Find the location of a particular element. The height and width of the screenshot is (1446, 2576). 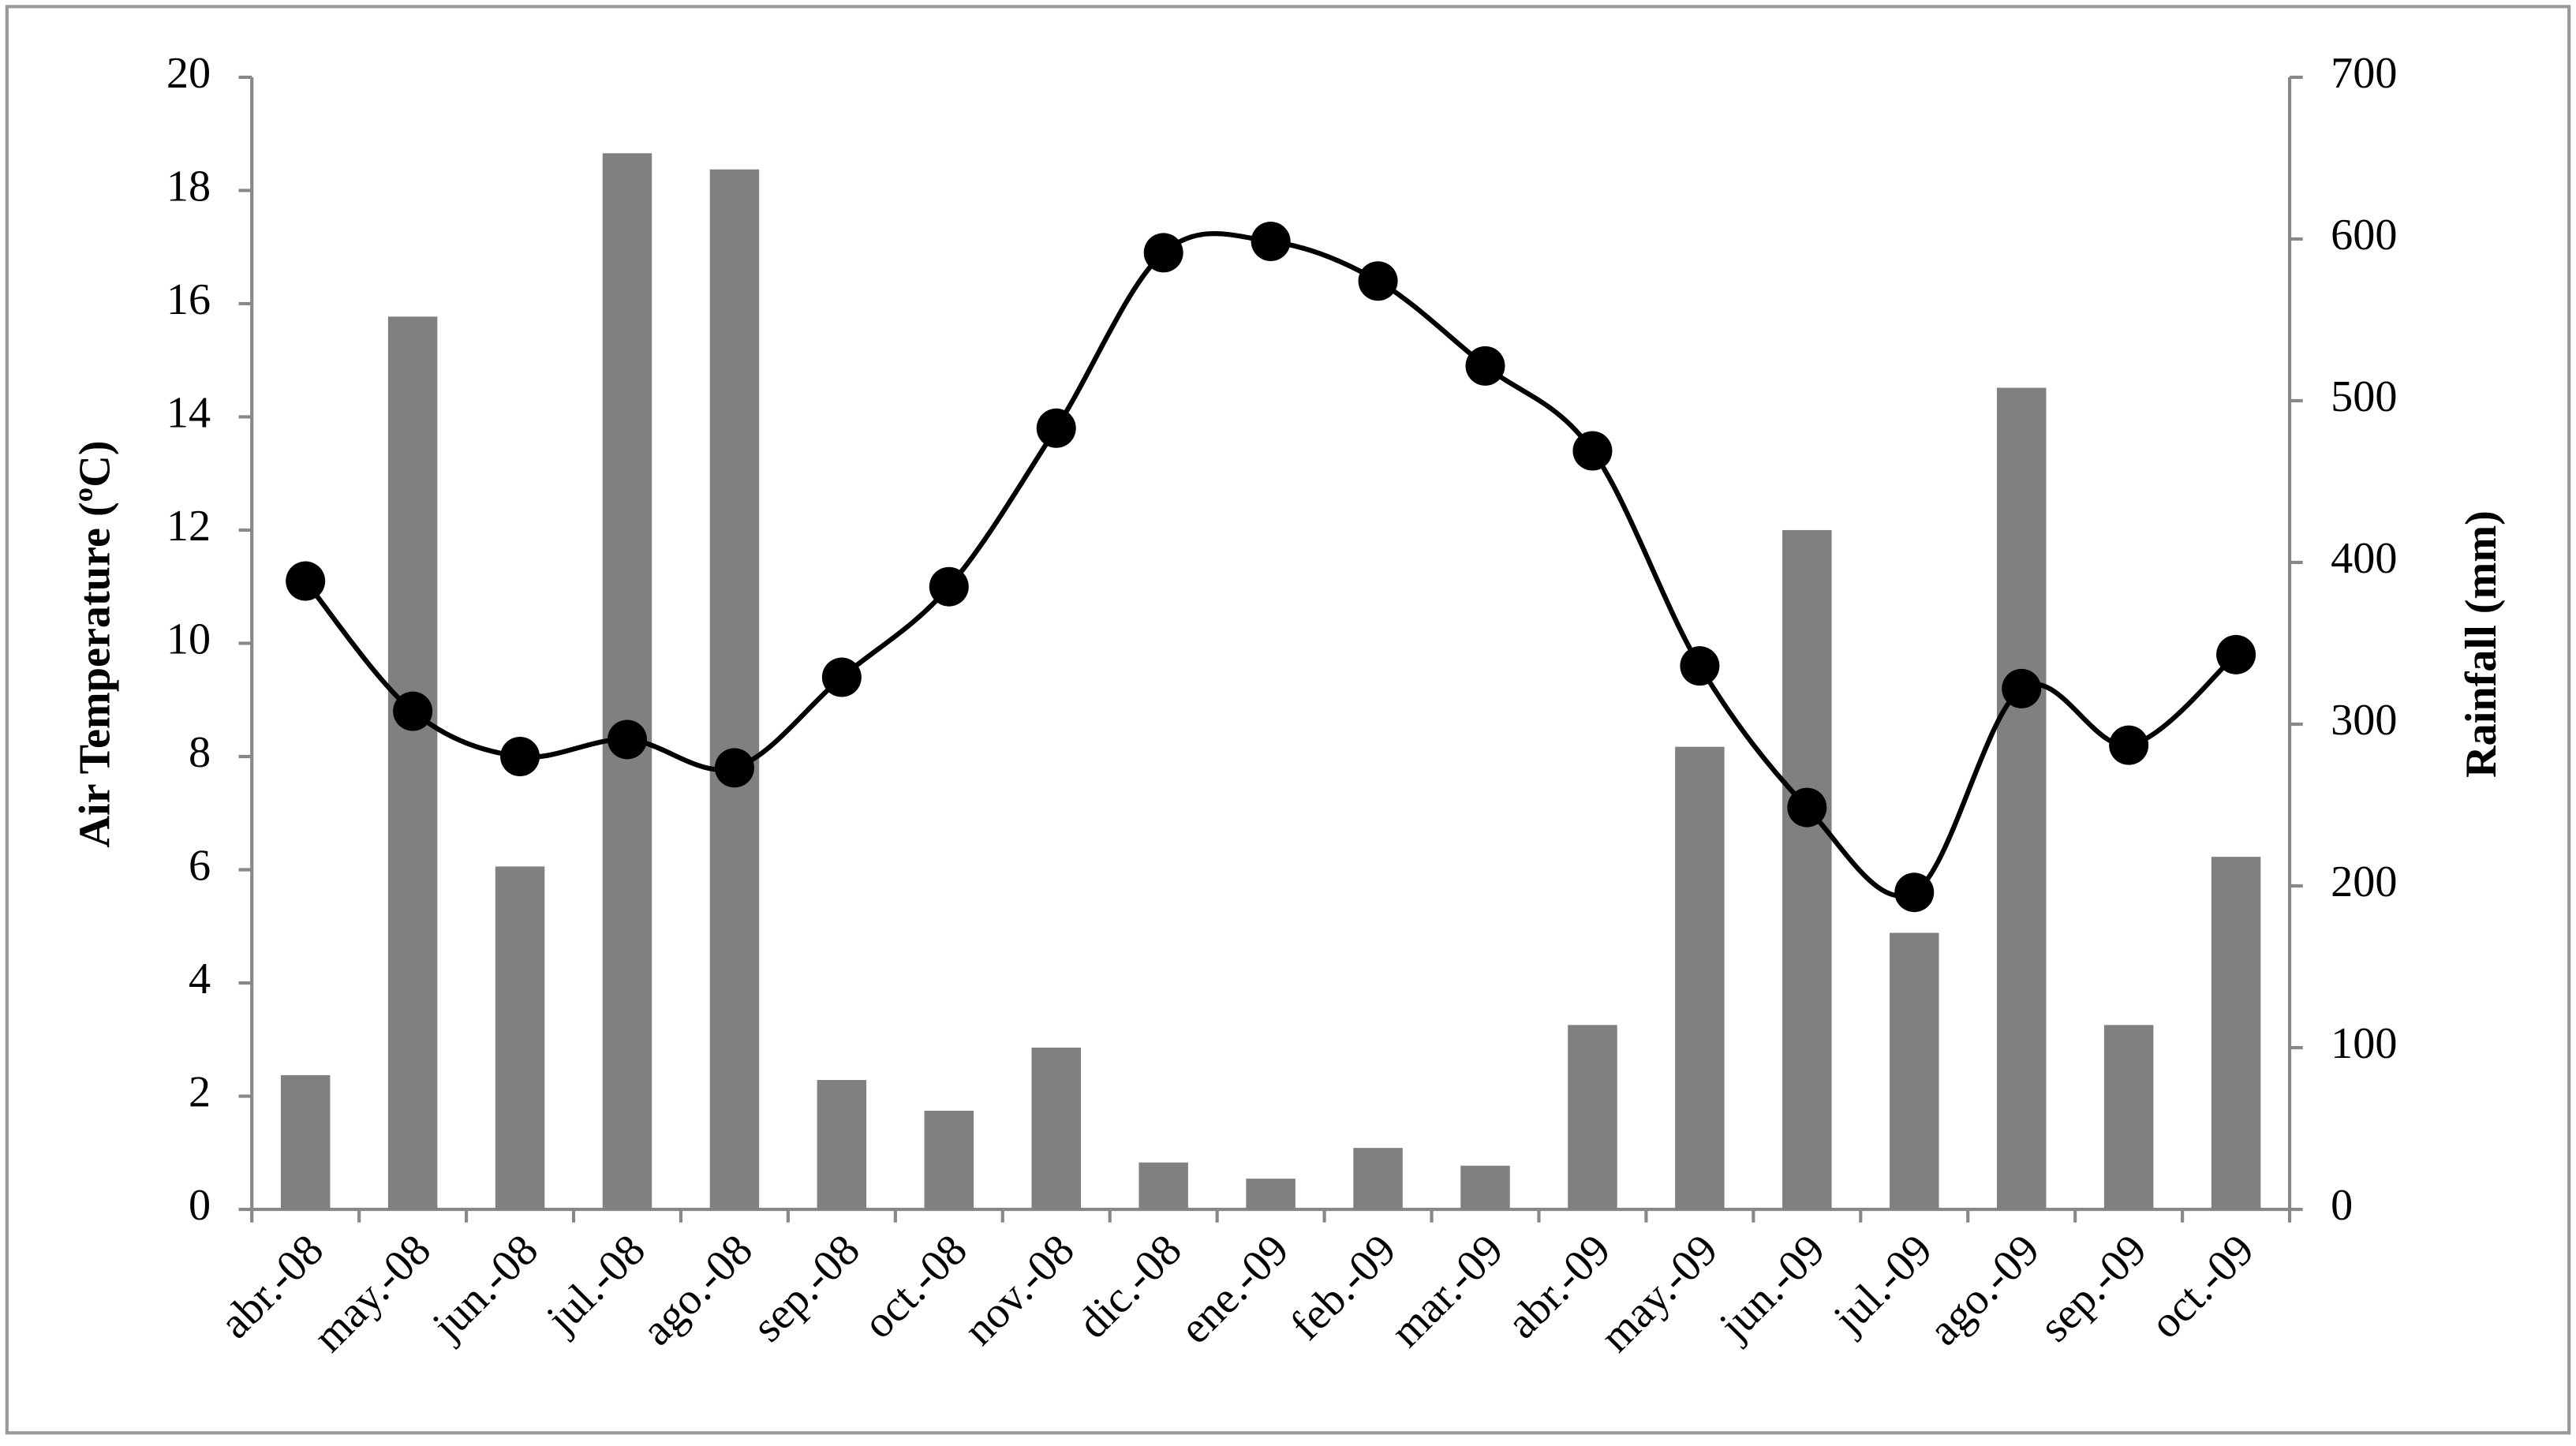

y2-tick-label: 400 is located at coordinates (2364, 558).